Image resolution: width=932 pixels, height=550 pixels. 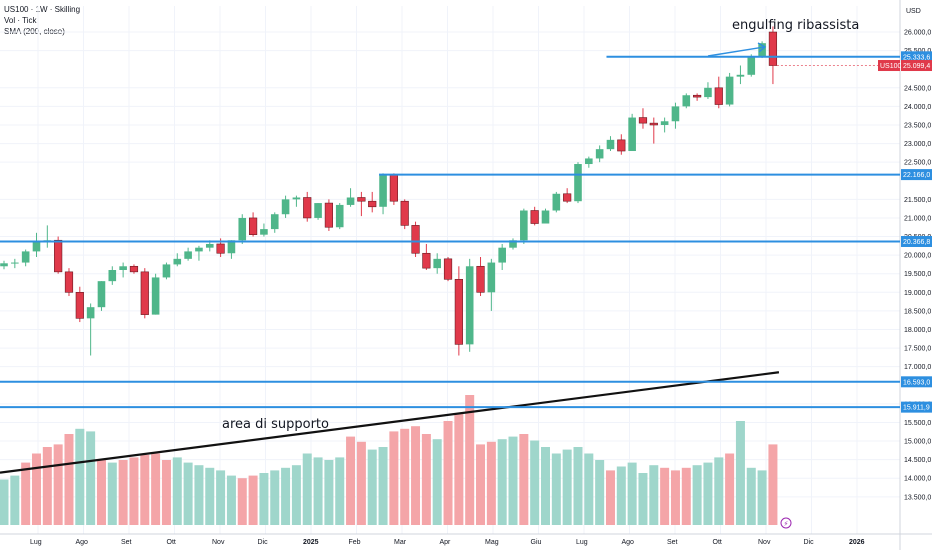 I want to click on event-marker-icon, so click(x=786, y=523).